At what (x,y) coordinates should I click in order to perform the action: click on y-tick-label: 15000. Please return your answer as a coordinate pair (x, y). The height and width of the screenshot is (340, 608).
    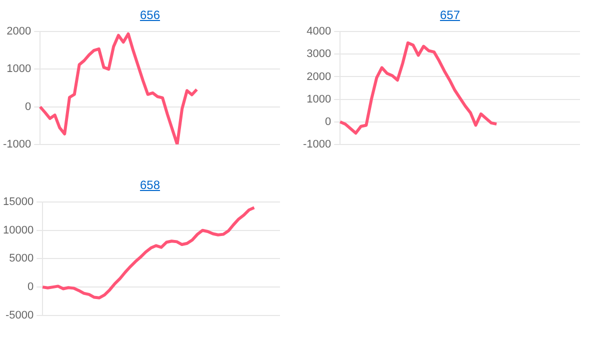
    Looking at the image, I should click on (18, 202).